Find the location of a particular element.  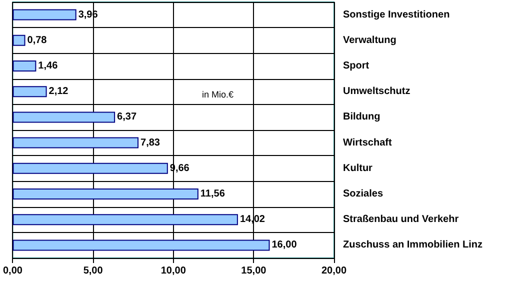

y-tick-label: Umweltschutz is located at coordinates (376, 92).